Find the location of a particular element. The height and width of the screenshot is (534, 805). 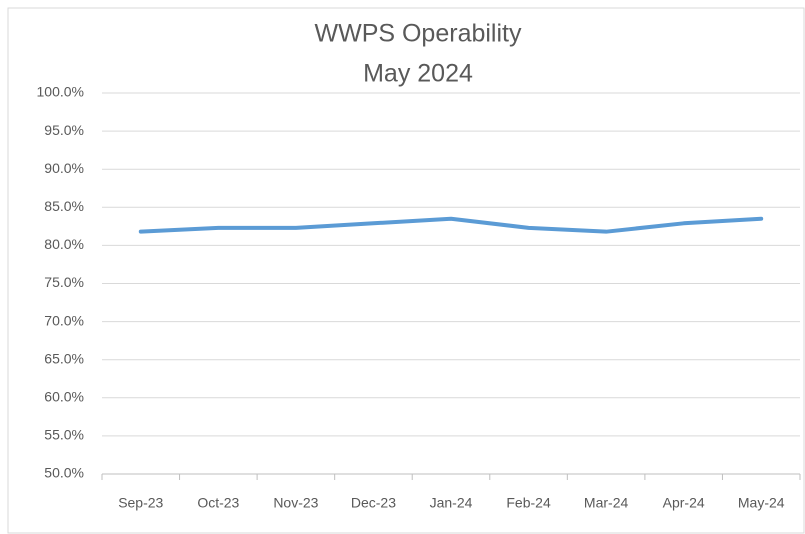

y-tick-label: 65.0% is located at coordinates (64, 358).